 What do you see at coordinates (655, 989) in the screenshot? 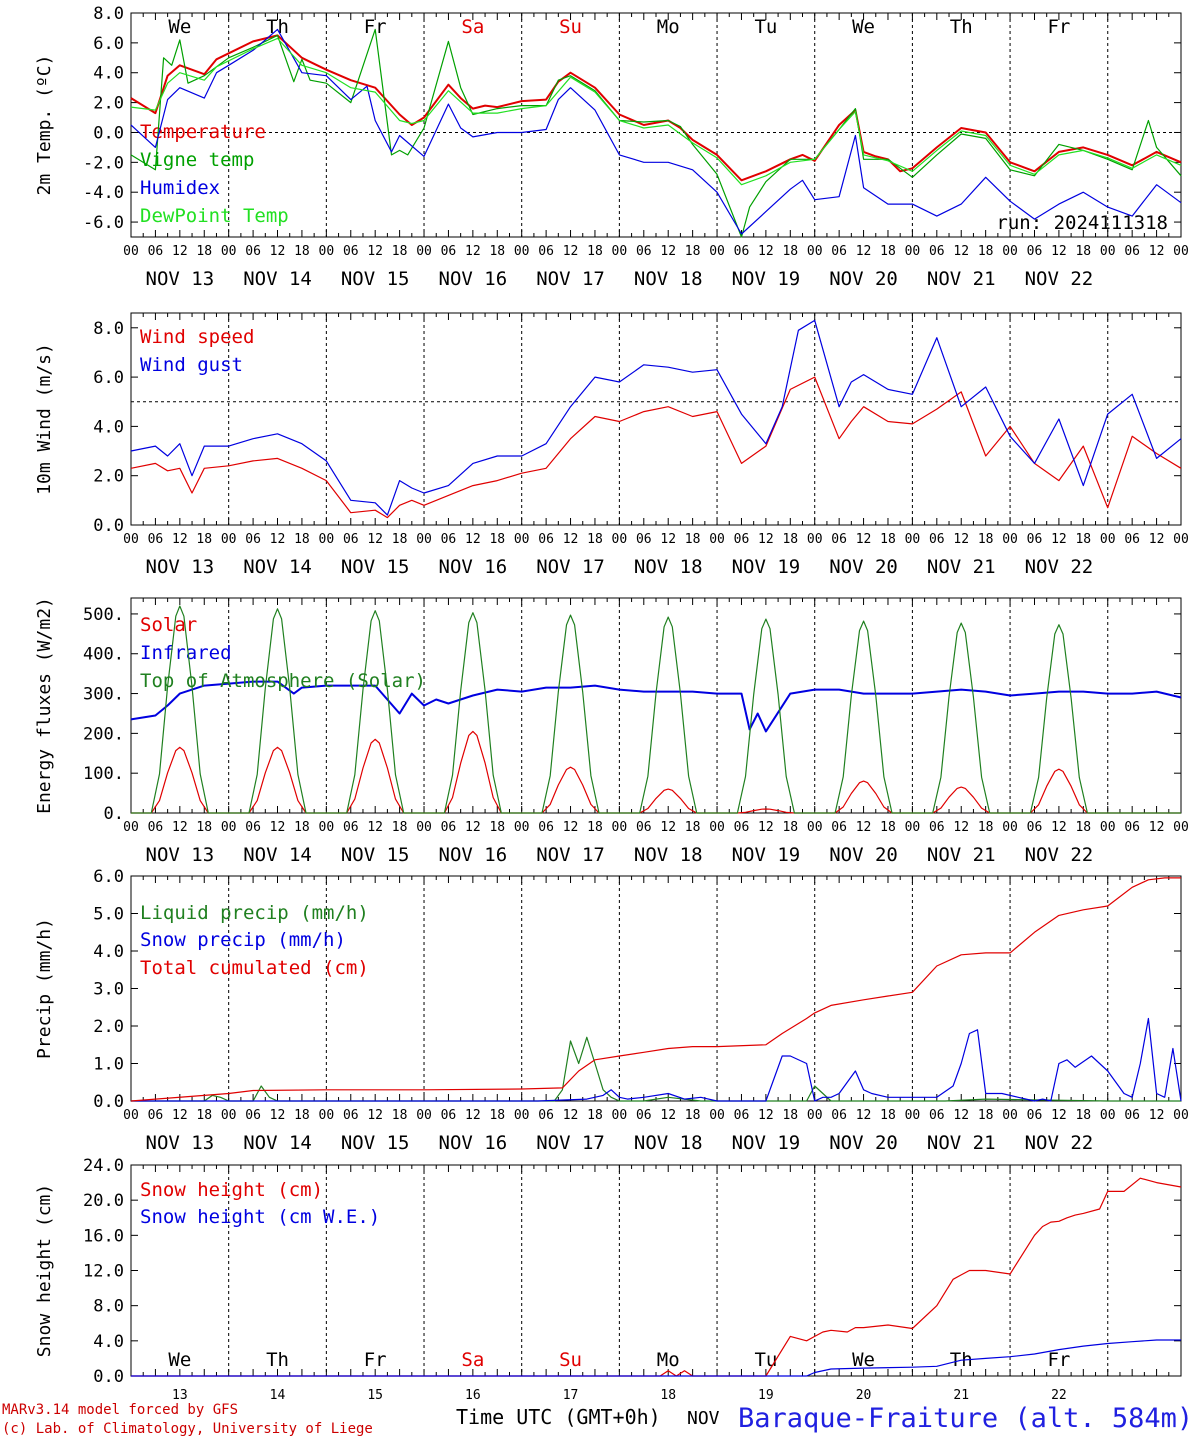
I see `series-line-total-cumulated-cm-` at bounding box center [655, 989].